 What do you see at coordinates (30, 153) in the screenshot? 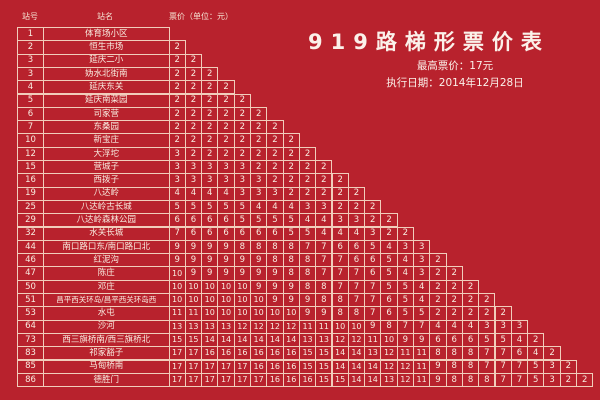
I see `station-number: 12` at bounding box center [30, 153].